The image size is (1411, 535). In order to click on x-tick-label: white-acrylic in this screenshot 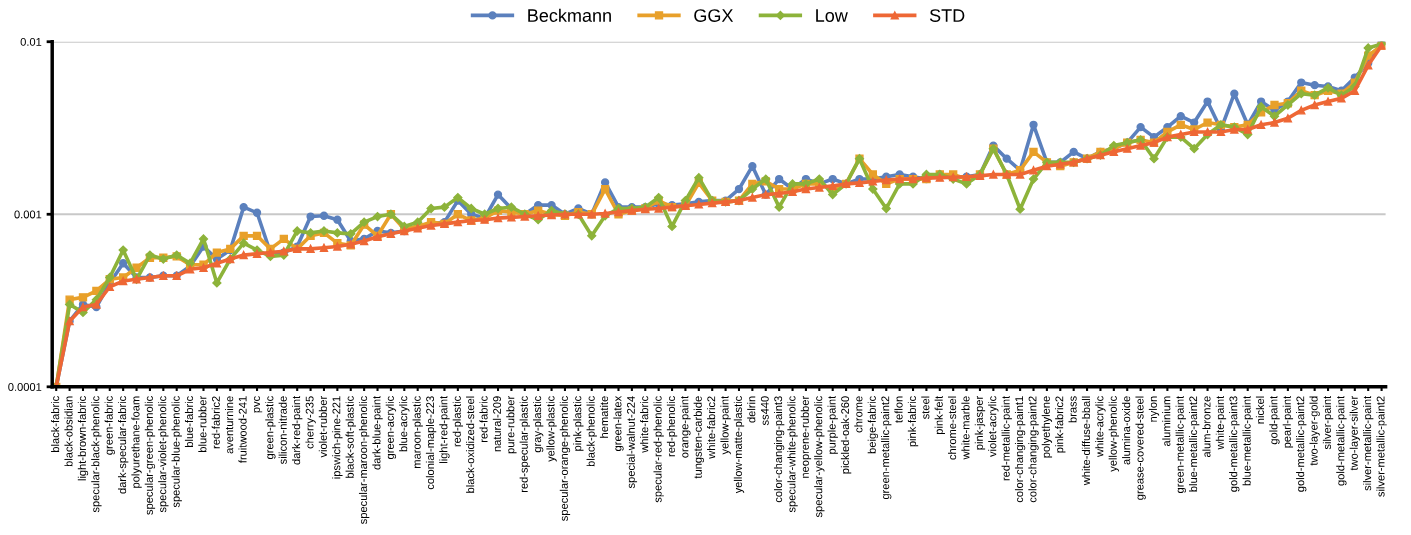, I will do `click(1100, 426)`.